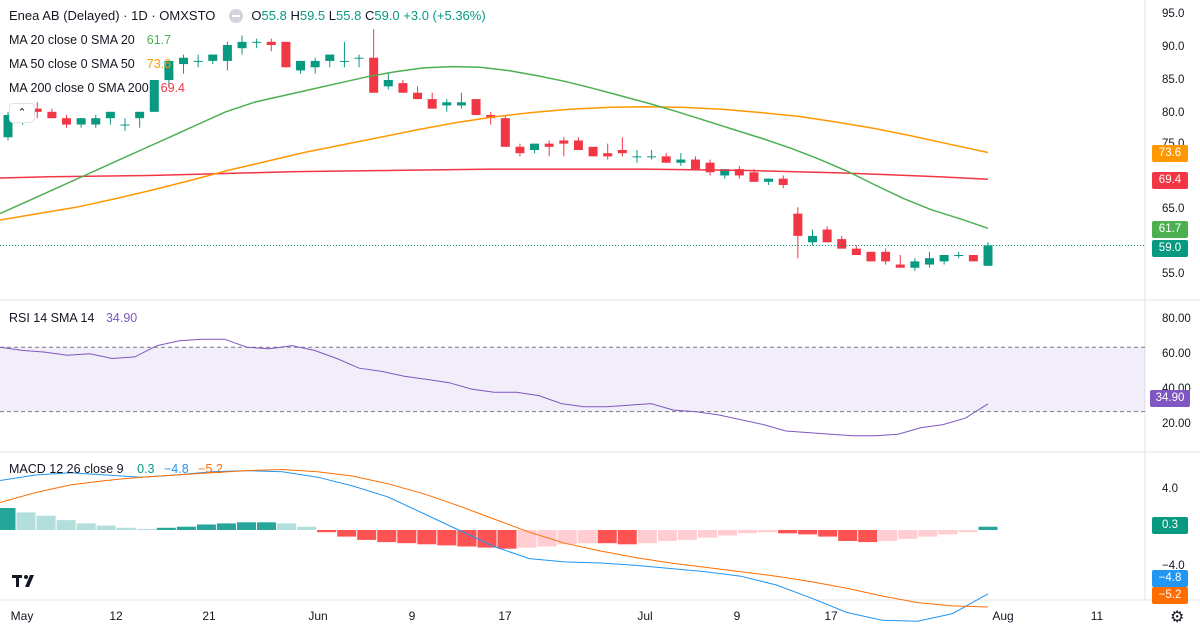  Describe the element at coordinates (1170, 489) in the screenshot. I see `macd-tick: 4.0` at that location.